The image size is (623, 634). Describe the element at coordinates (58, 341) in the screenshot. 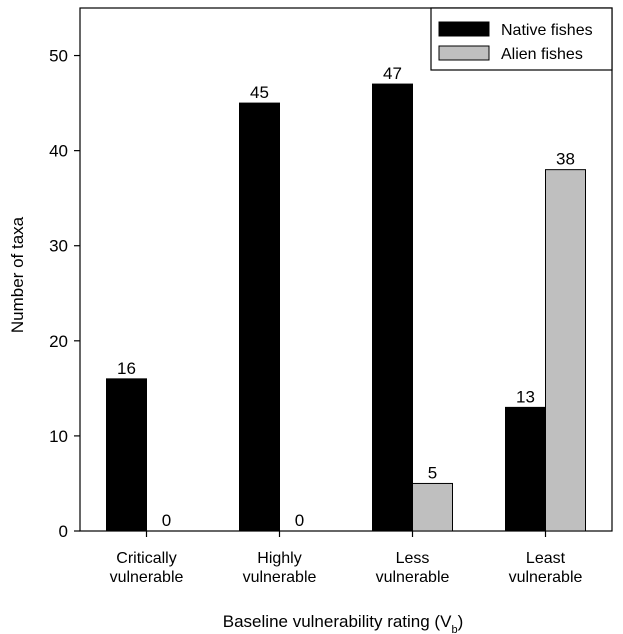

I see `y-tick-label: 20` at that location.